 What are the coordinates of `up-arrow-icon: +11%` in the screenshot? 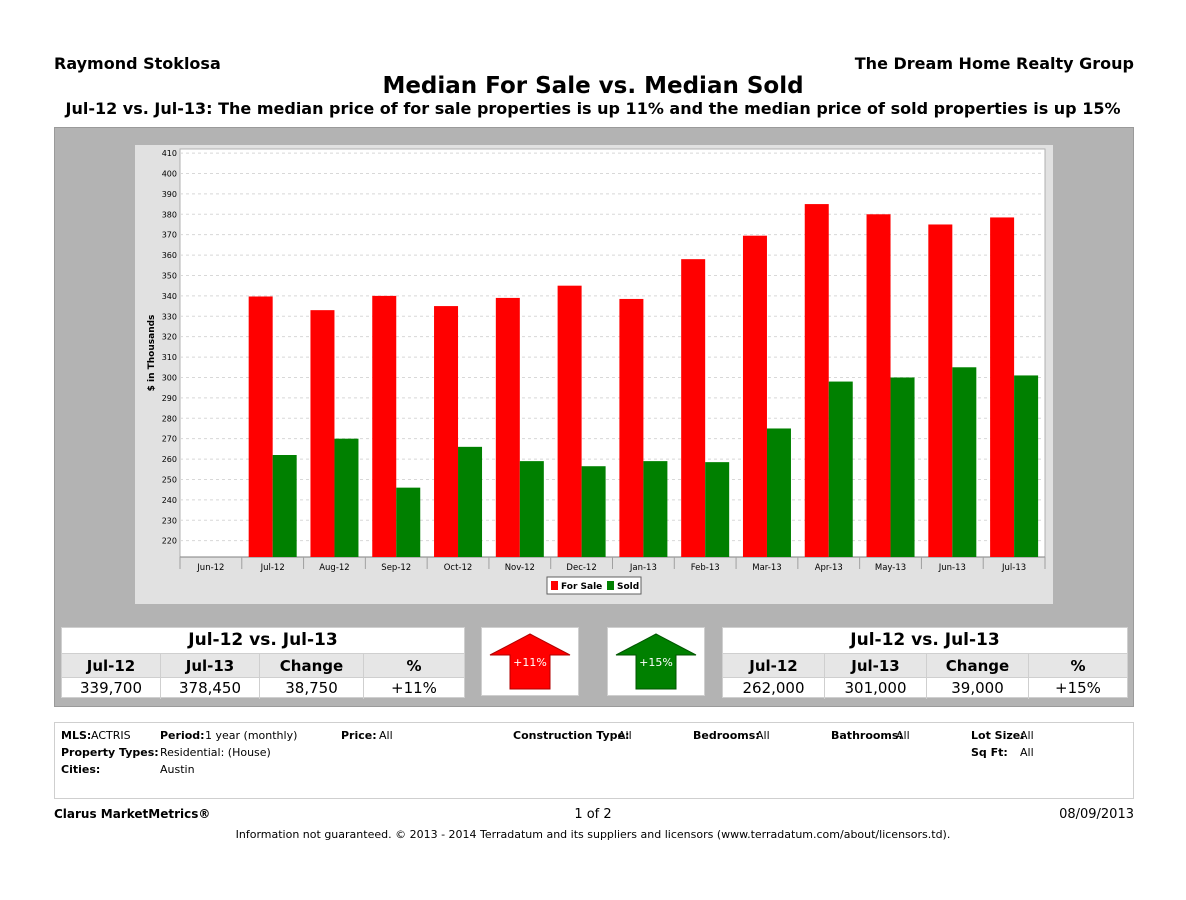 It's located at (530, 661).